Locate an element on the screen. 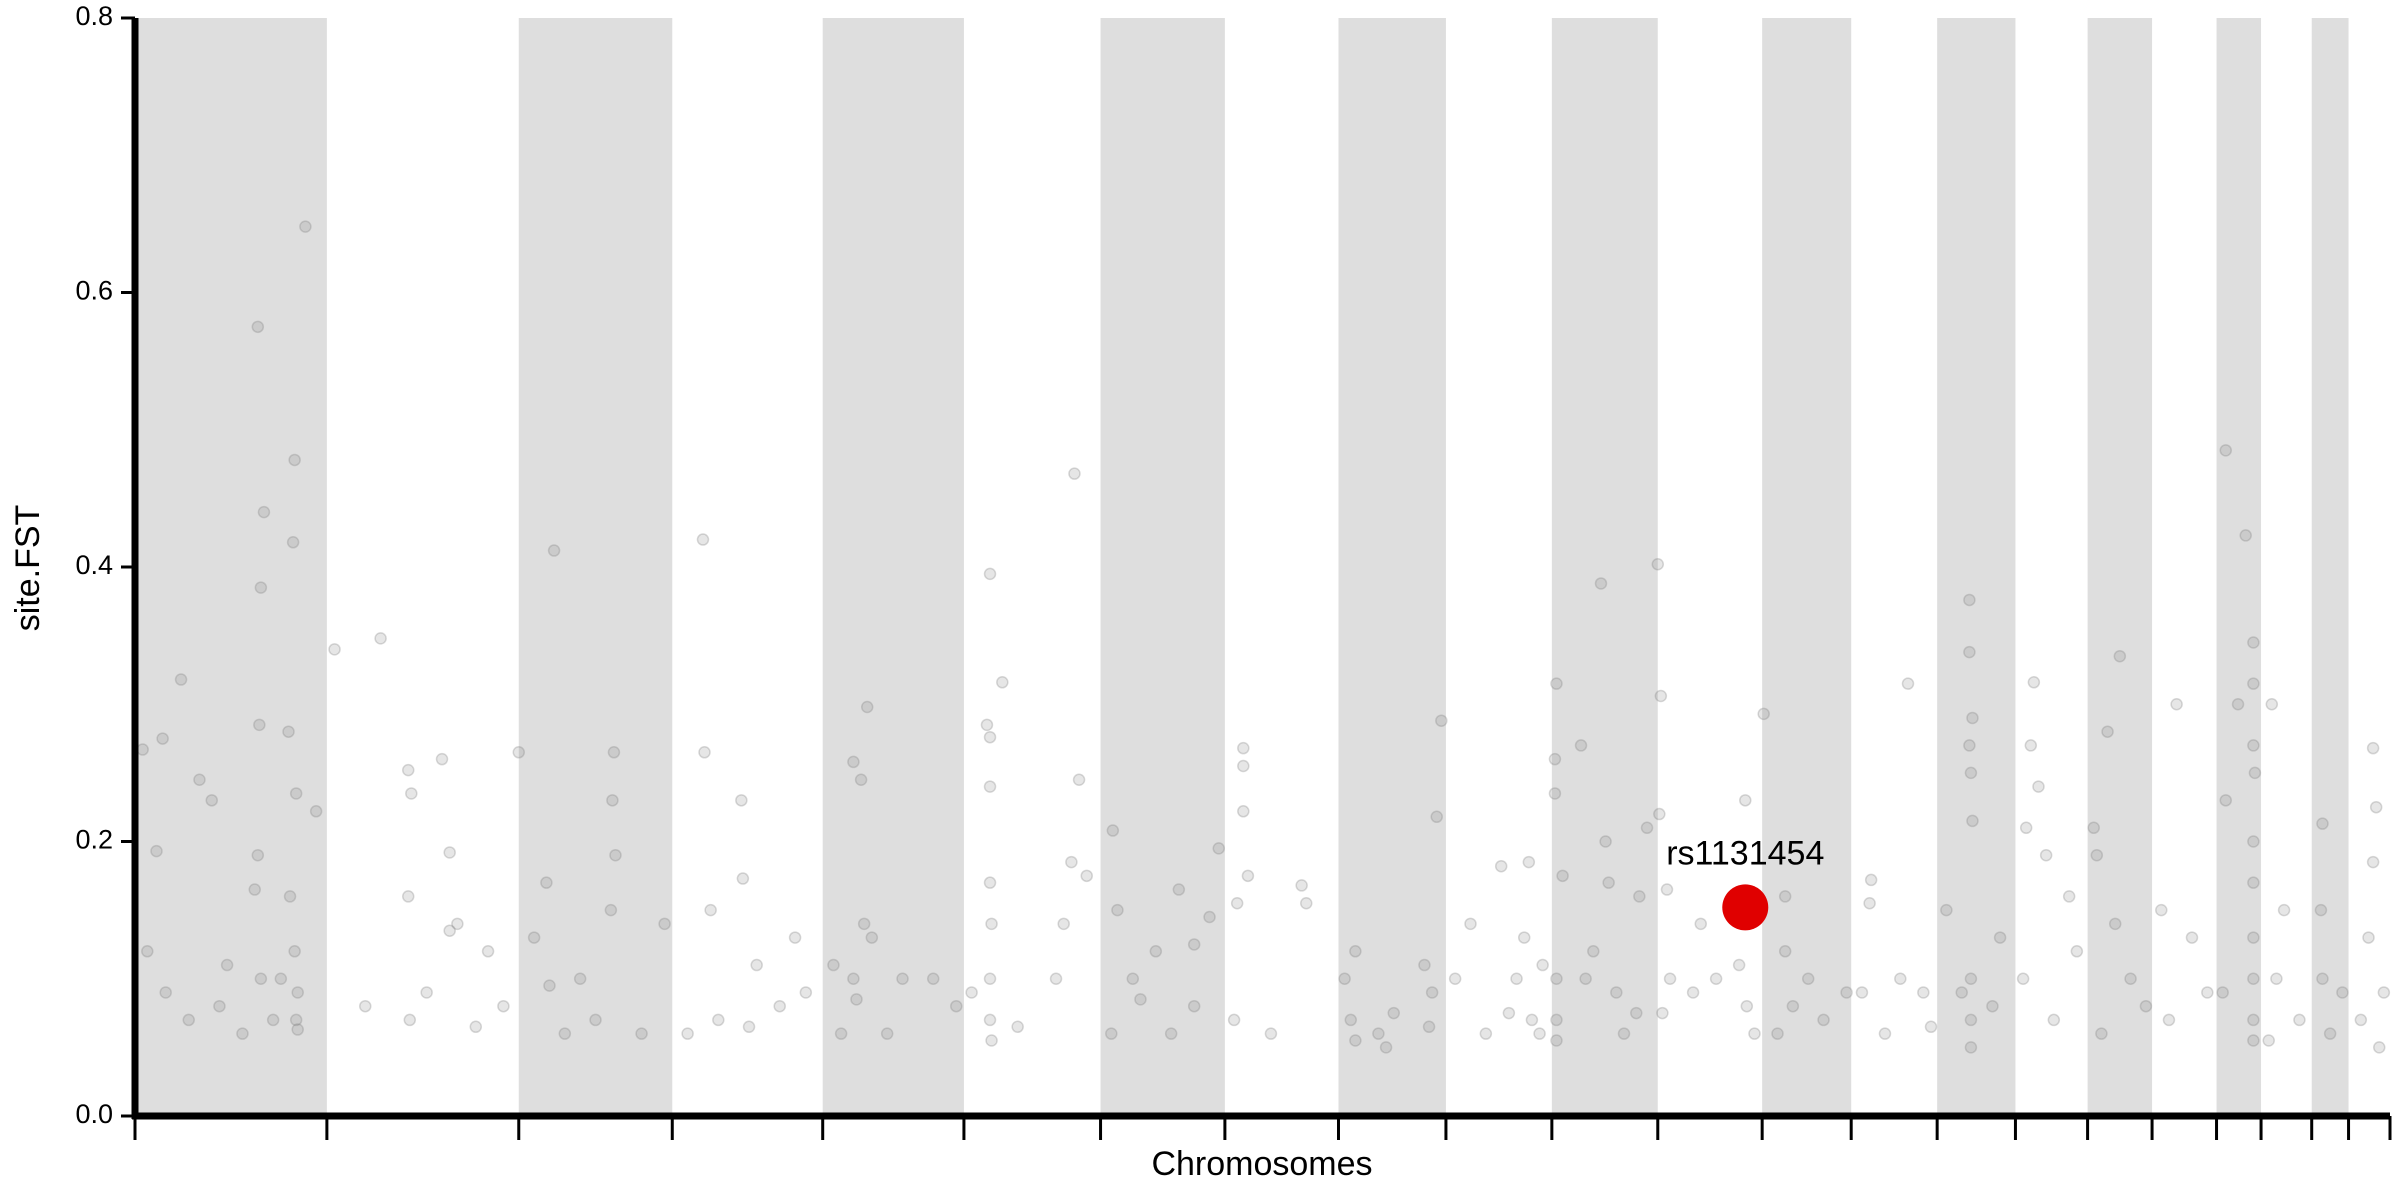 The height and width of the screenshot is (1200, 2400). y-tick-label: 0.8 is located at coordinates (94, 16).